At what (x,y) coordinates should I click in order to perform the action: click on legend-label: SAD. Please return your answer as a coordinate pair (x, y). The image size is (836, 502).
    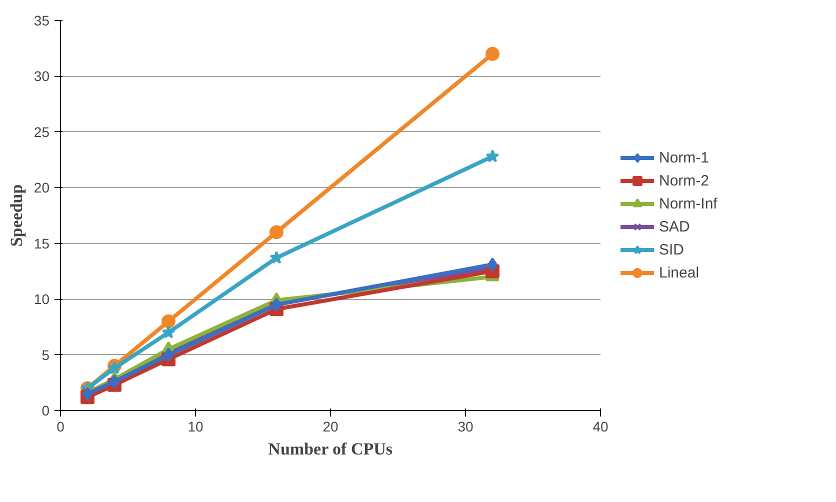
    Looking at the image, I should click on (674, 226).